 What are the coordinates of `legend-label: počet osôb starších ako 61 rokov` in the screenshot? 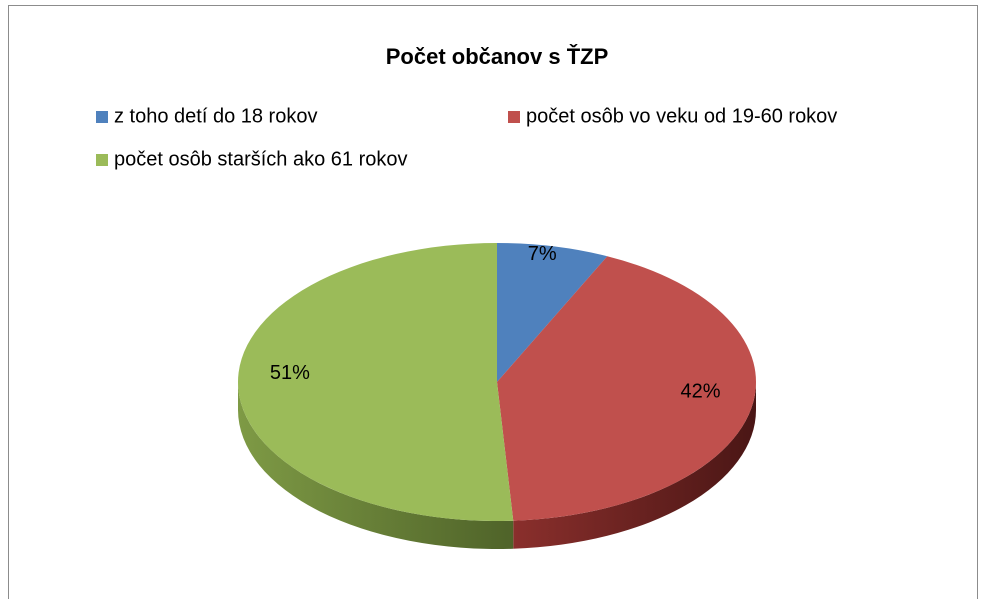 It's located at (261, 159).